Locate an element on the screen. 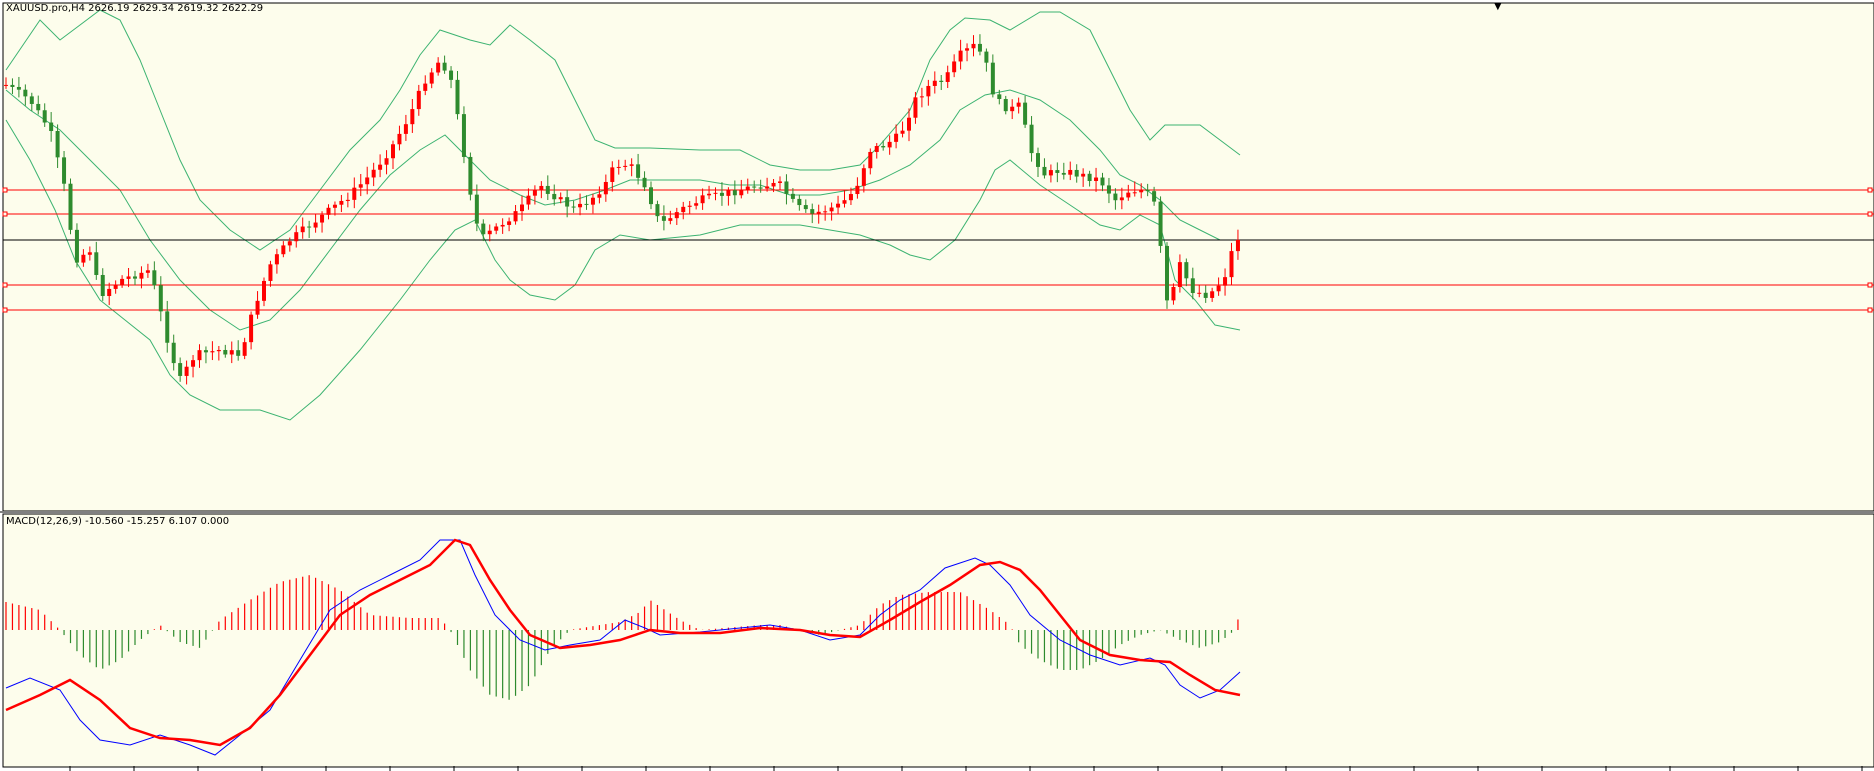 The image size is (1874, 771). ohlc-label: 2626.19 2629.34 2619.32 2622.29 is located at coordinates (176, 8).